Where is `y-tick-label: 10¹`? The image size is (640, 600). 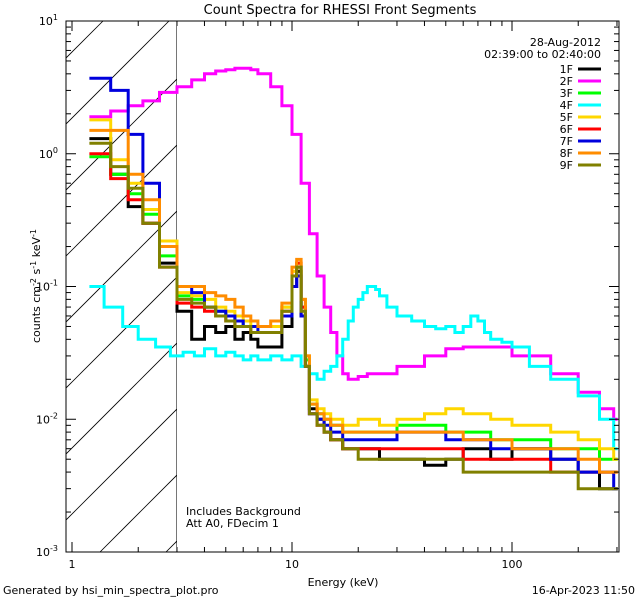
y-tick-label: 10¹ is located at coordinates (48, 20).